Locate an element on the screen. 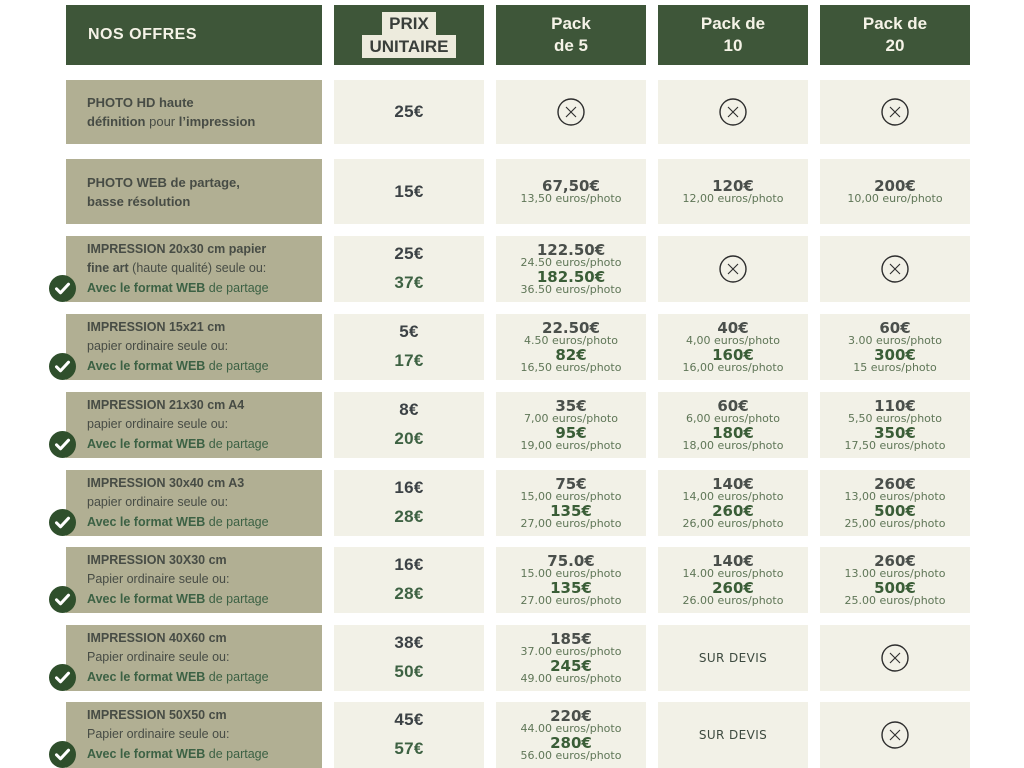 The width and height of the screenshot is (1024, 768). offer-title: IMPRESSION 30x40 cm A3 is located at coordinates (201, 484).